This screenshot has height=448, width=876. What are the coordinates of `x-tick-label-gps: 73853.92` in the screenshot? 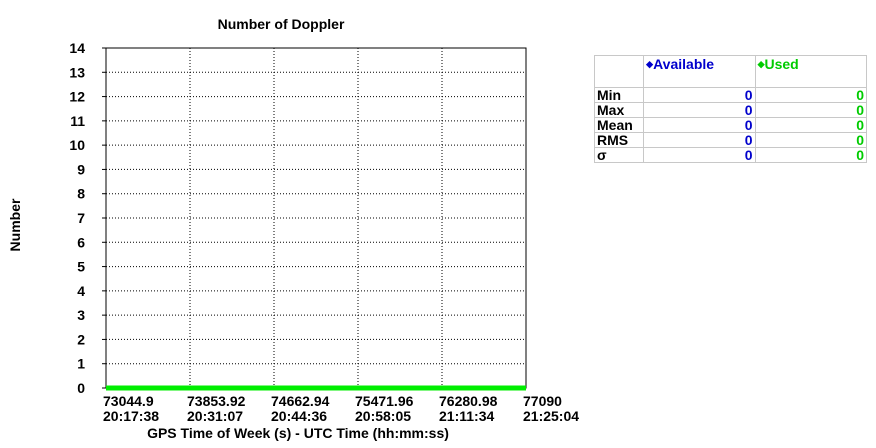 It's located at (216, 401).